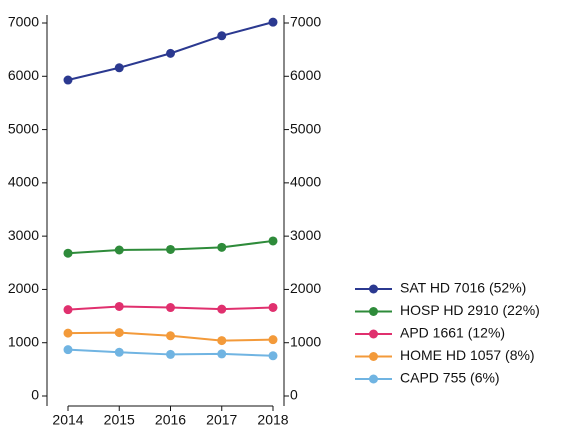  What do you see at coordinates (305, 22) in the screenshot?
I see `y2-tick-label: 7000` at bounding box center [305, 22].